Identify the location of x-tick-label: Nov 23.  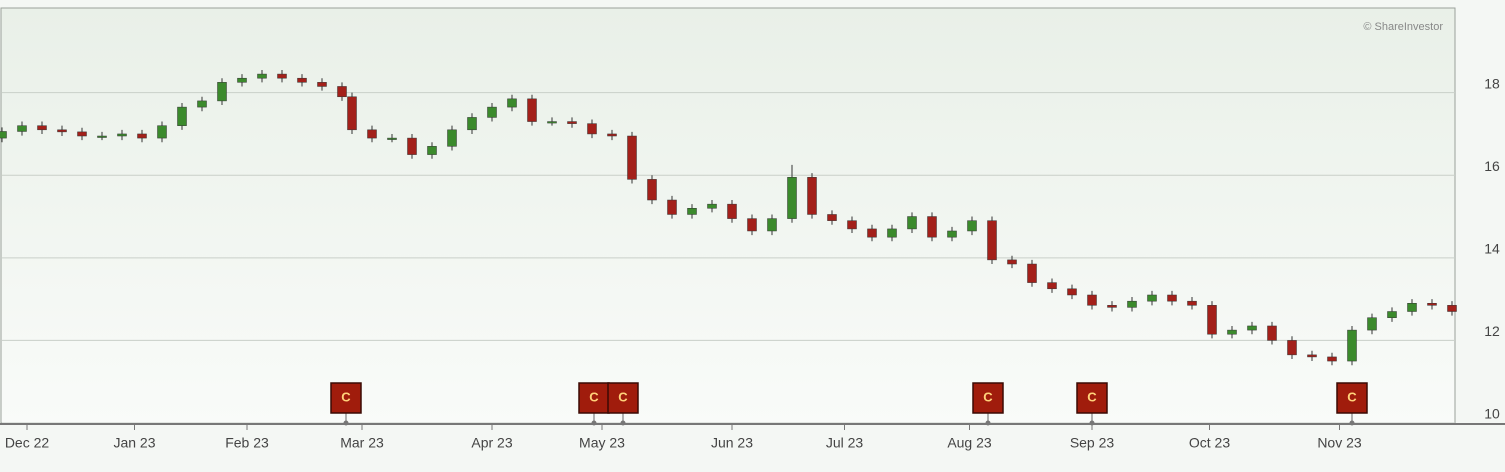
(1339, 443).